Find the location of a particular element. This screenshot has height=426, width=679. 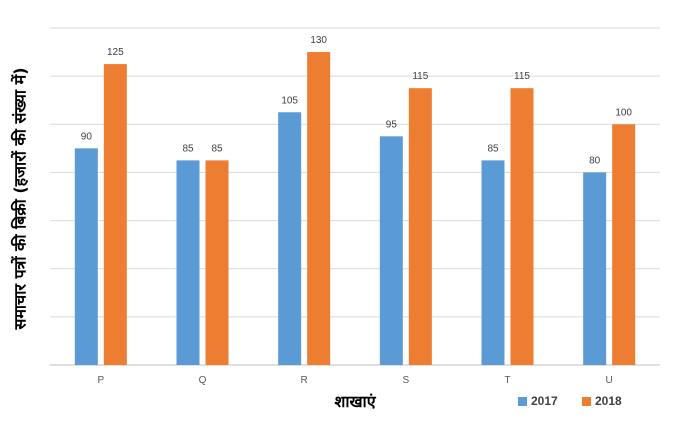

data-label: 105 is located at coordinates (289, 100).